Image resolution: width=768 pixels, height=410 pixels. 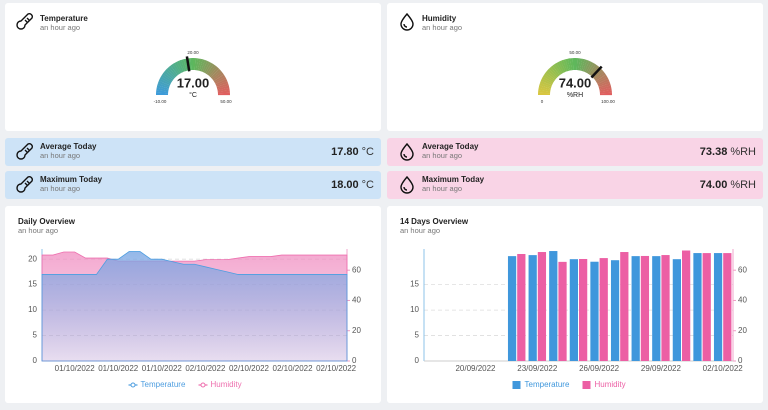 I want to click on x-tick-label: 20/09/2022, so click(x=475, y=368).